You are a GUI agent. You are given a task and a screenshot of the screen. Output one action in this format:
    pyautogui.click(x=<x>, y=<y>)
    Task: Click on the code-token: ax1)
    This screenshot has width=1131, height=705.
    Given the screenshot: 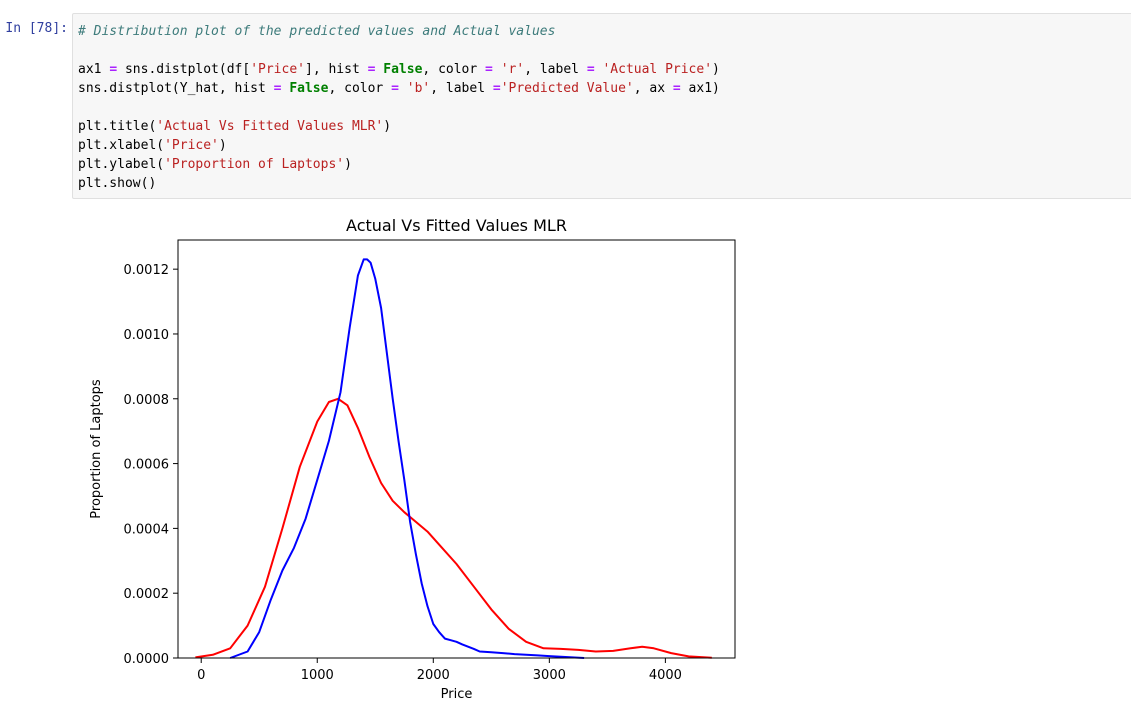 What is the action you would take?
    pyautogui.click(x=700, y=88)
    